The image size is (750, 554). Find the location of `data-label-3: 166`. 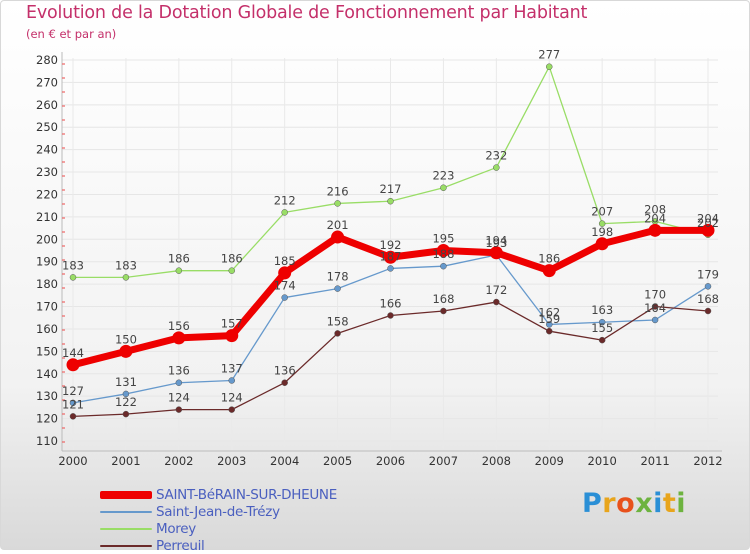

data-label-3: 166 is located at coordinates (391, 303).